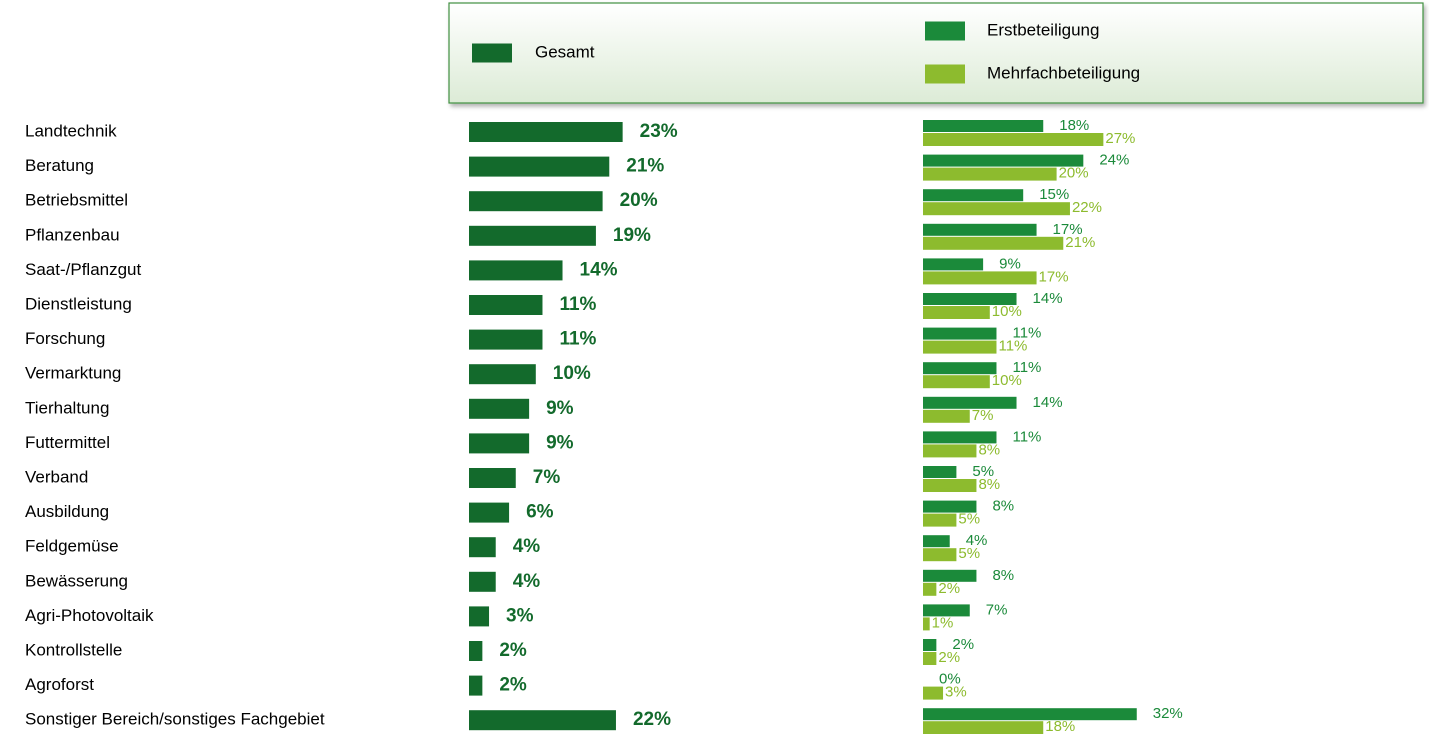 This screenshot has height=734, width=1429. I want to click on value-label: 32%, so click(1168, 713).